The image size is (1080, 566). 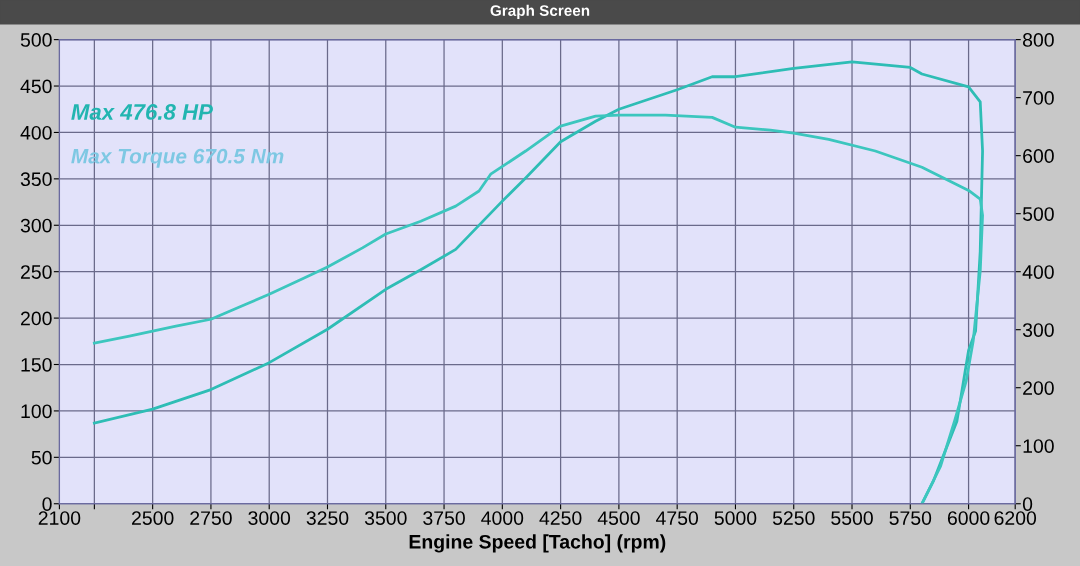 I want to click on y2-tick-label: 300, so click(x=1038, y=330).